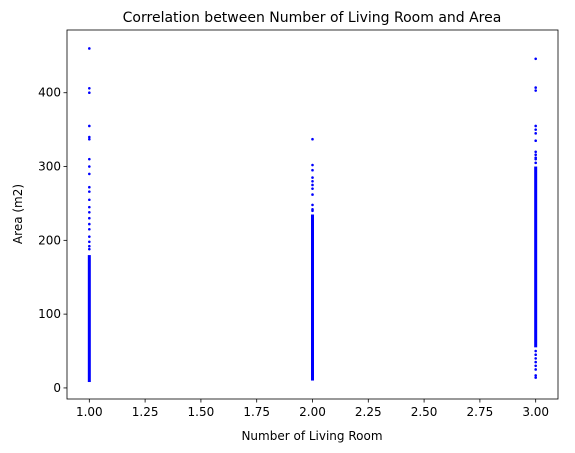 This screenshot has height=453, width=575. I want to click on y-tick-label: 400, so click(49, 93).